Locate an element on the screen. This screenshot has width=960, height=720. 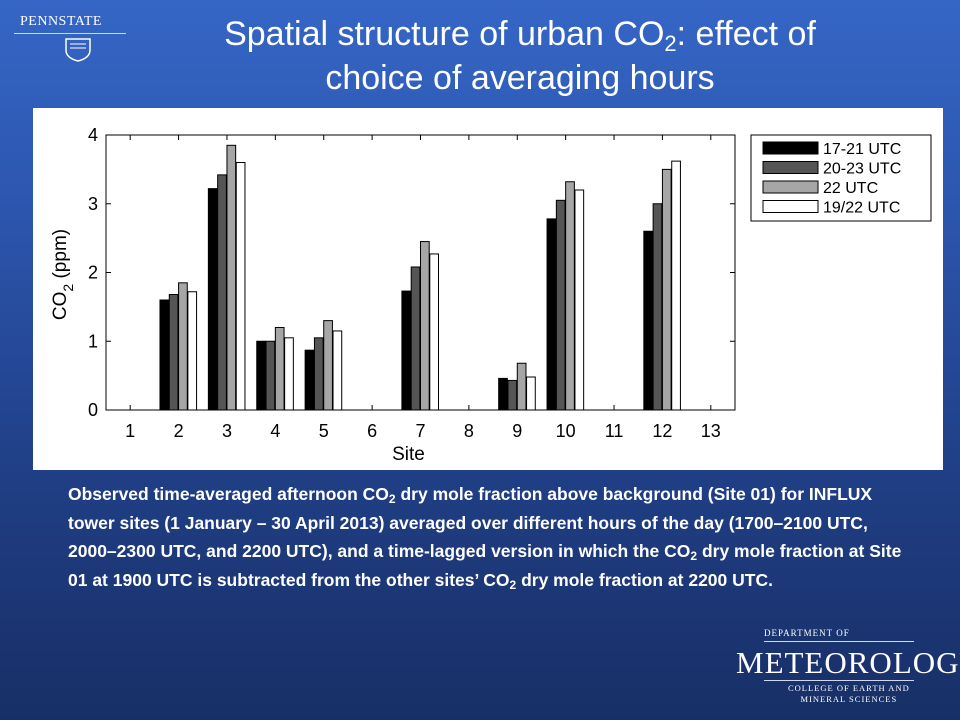
caption-text-4: dry mole fraction at 2200 UTC. is located at coordinates (644, 579).